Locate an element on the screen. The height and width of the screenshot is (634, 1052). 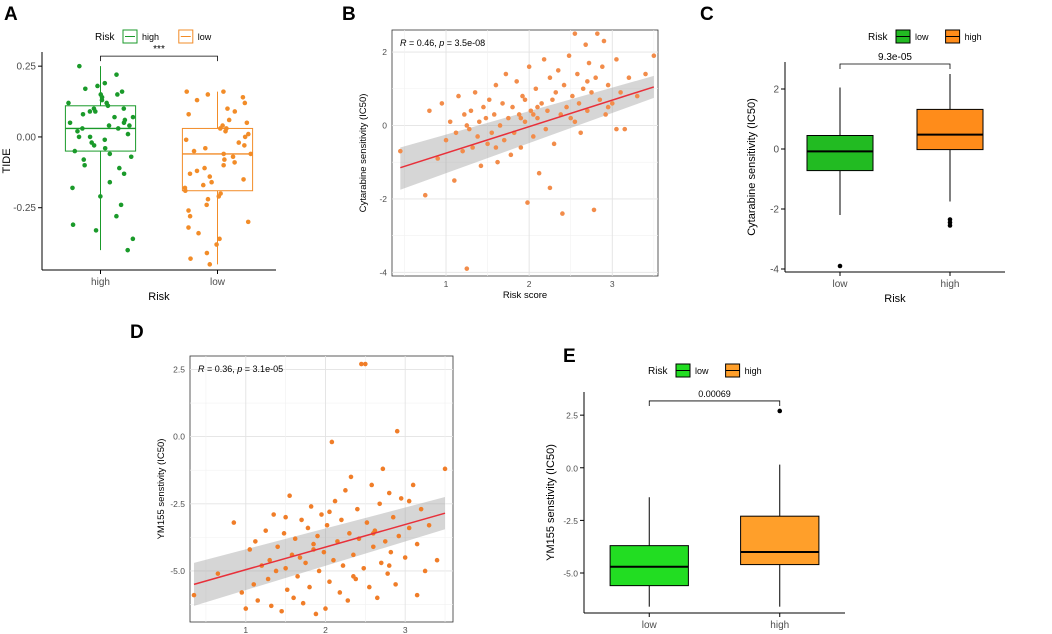
y-tick-label: -4 is located at coordinates (383, 272).